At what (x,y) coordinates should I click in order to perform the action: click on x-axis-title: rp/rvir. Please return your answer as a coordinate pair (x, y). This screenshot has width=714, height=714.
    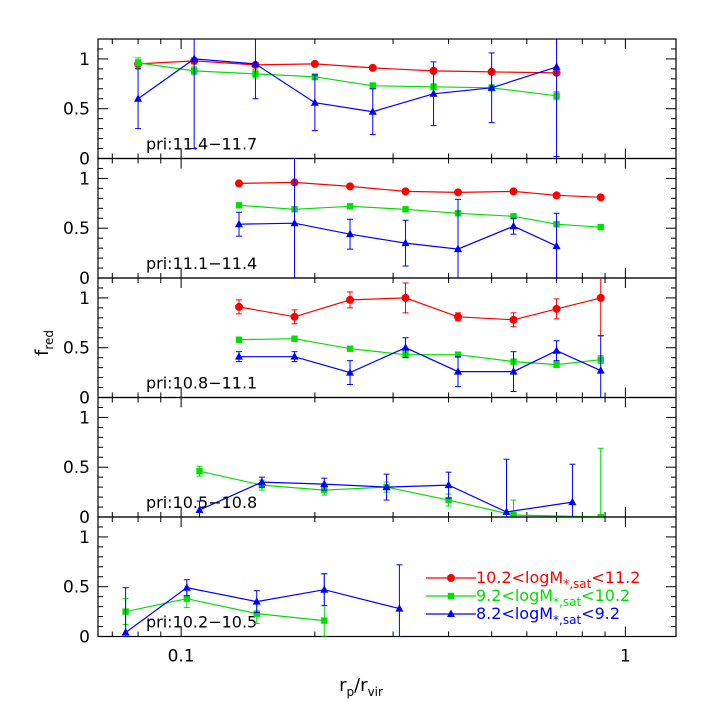
    Looking at the image, I should click on (361, 687).